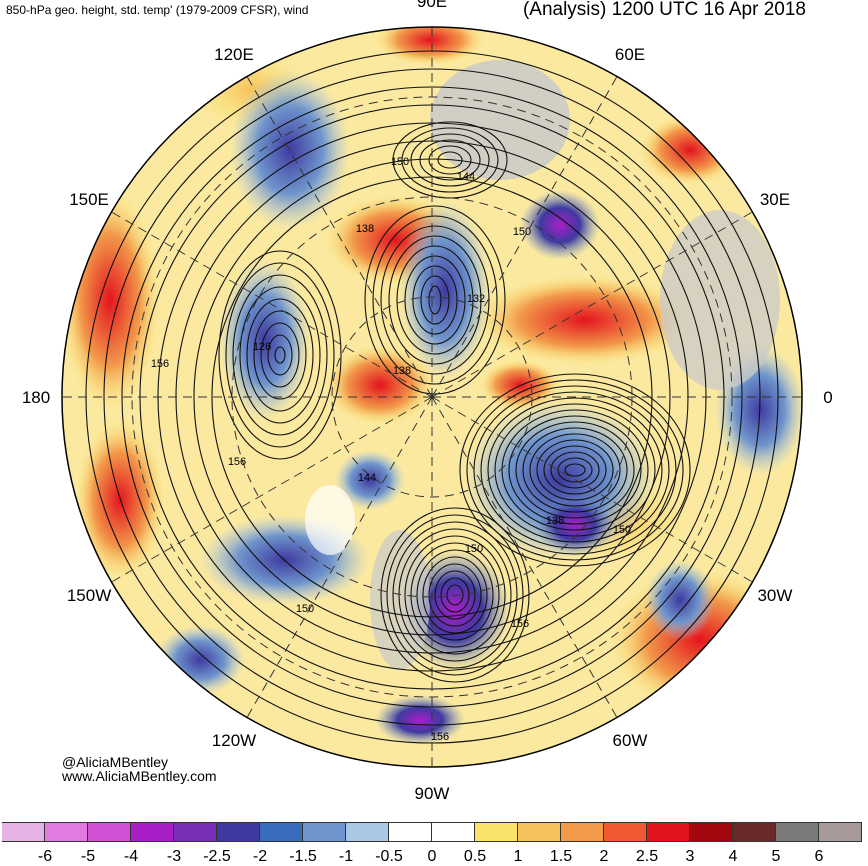 This screenshot has width=868, height=866. Describe the element at coordinates (89, 595) in the screenshot. I see `lon-150w-label: 150W` at that location.